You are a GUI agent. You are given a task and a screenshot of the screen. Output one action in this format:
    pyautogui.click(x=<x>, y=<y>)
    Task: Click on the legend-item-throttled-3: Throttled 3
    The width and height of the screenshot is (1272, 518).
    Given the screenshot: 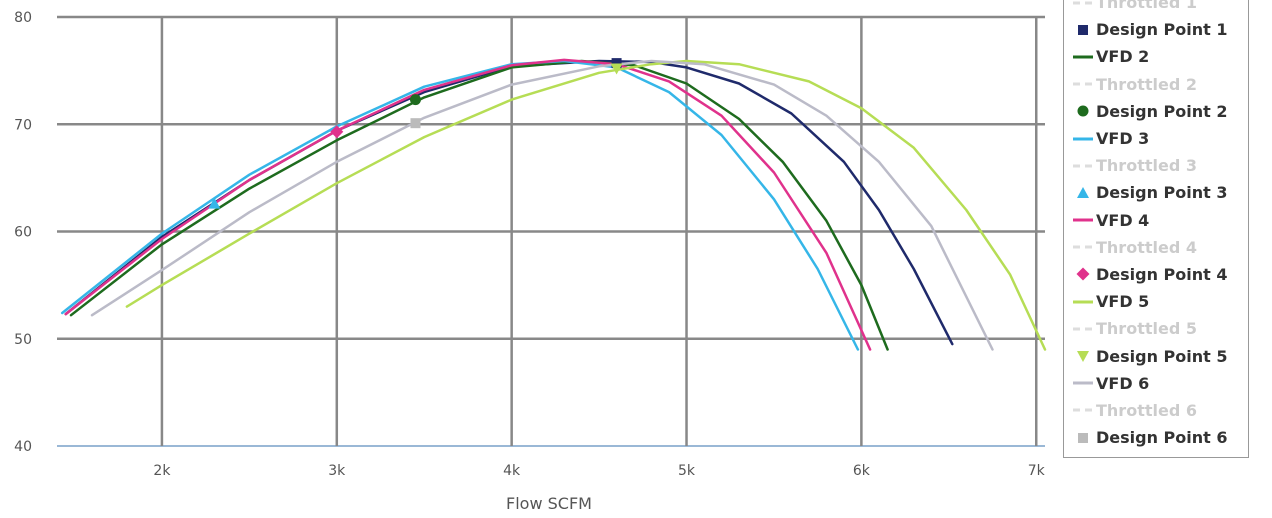 What is the action you would take?
    pyautogui.click(x=1160, y=165)
    